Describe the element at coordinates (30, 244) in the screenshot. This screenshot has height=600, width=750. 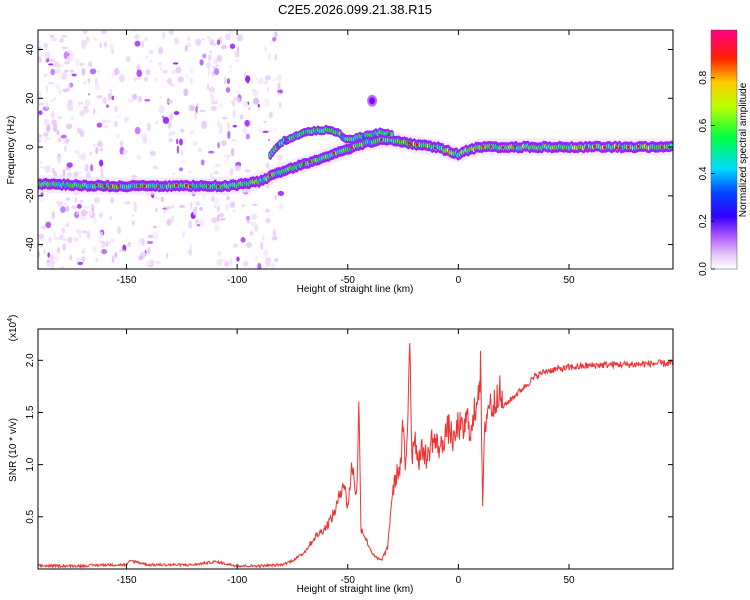
I see `y-tick-label: -40` at that location.